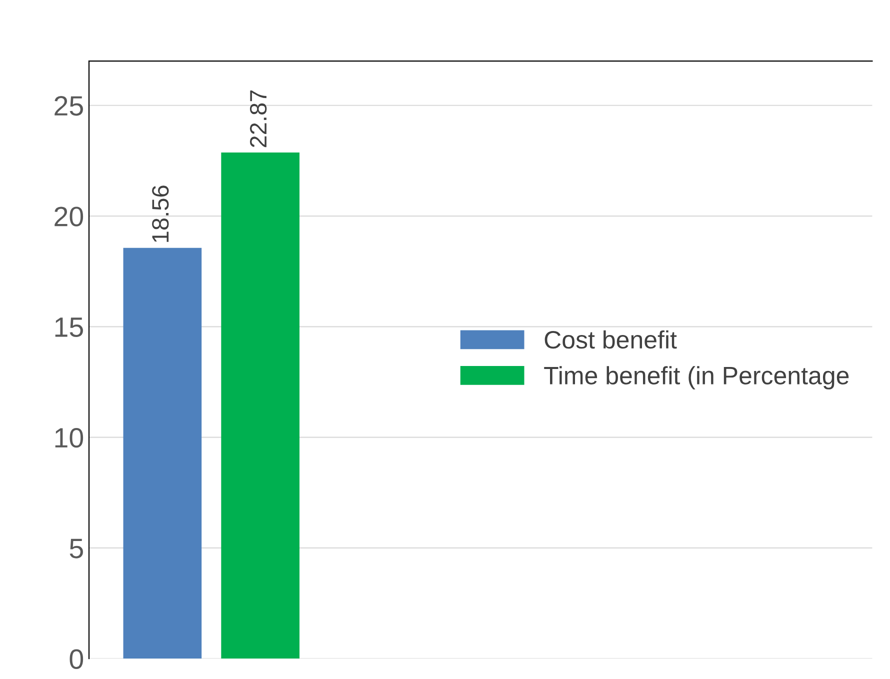 The image size is (890, 679). I want to click on y-tick-label: 5, so click(76, 548).